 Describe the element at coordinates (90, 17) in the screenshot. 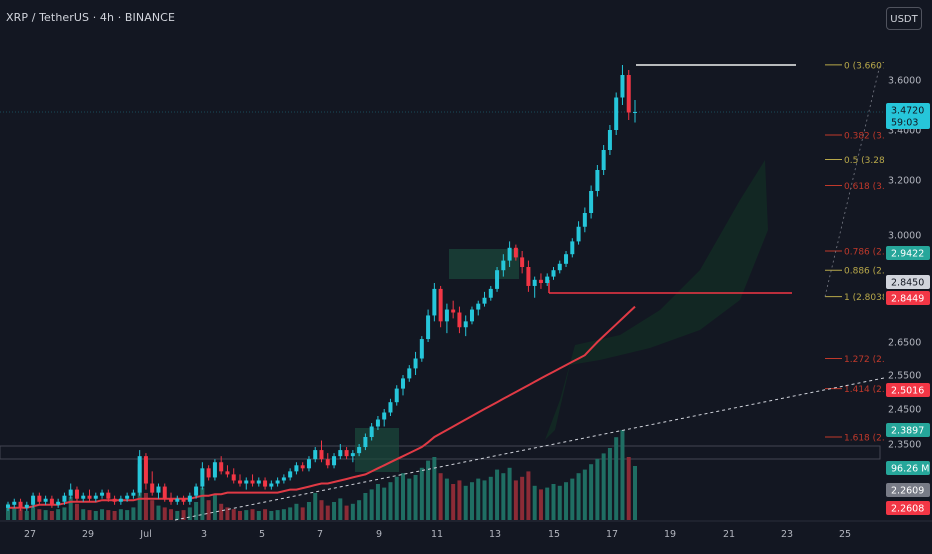

I see `symbol-title: XRP / TetherUS · 4h · BINANCE` at that location.